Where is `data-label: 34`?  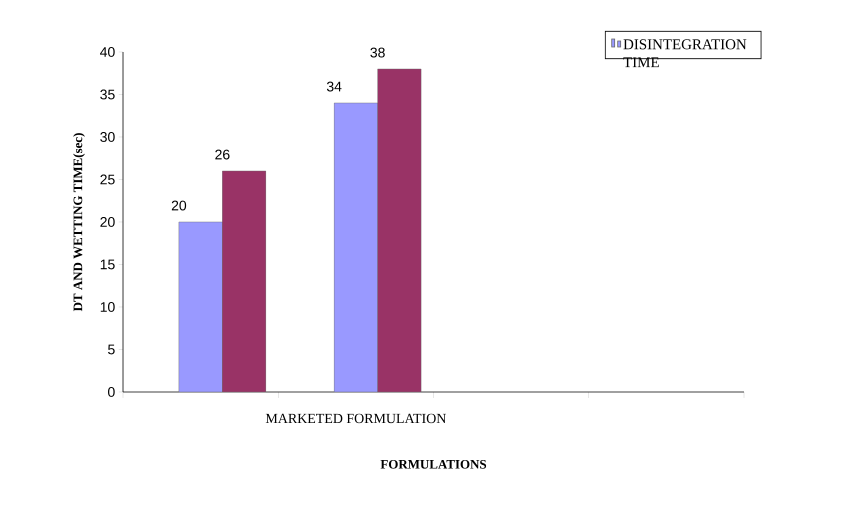
data-label: 34 is located at coordinates (334, 87).